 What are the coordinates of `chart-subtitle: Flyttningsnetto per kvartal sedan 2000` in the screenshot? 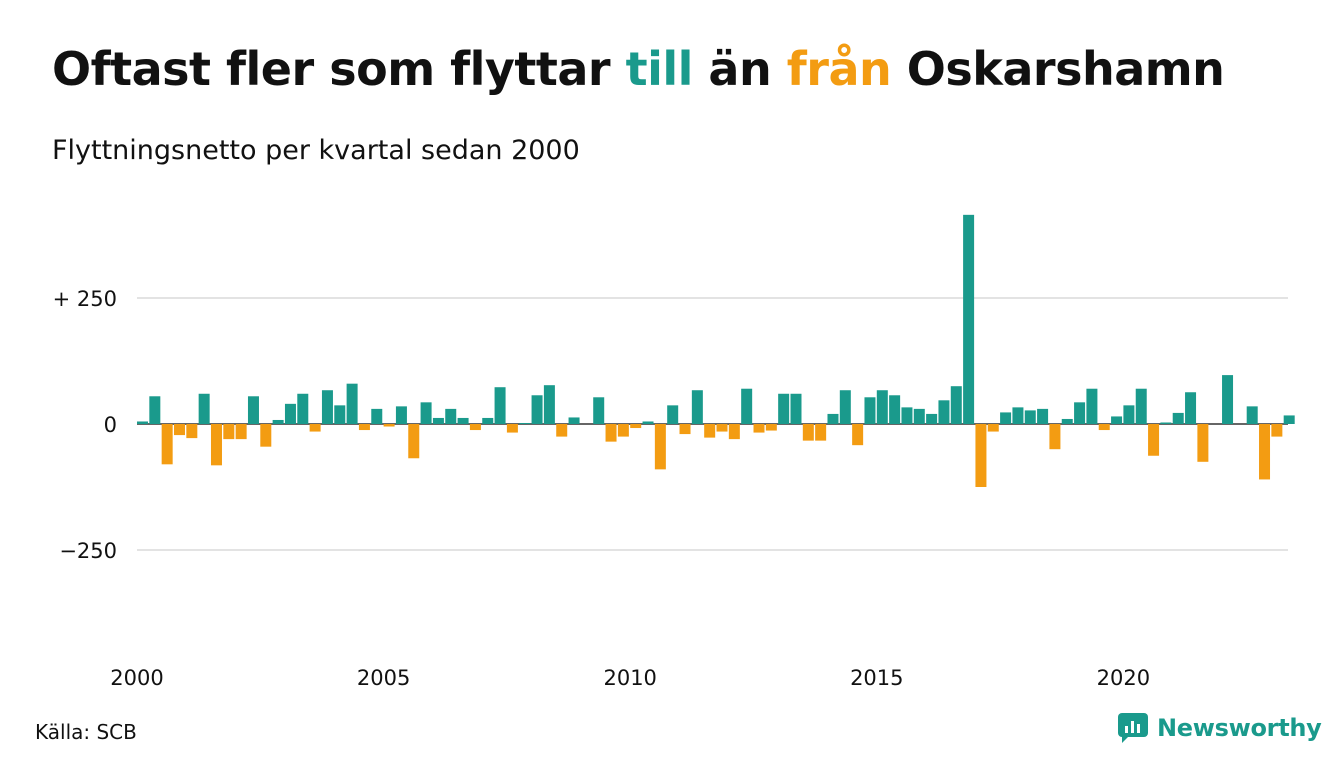 It's located at (316, 150).